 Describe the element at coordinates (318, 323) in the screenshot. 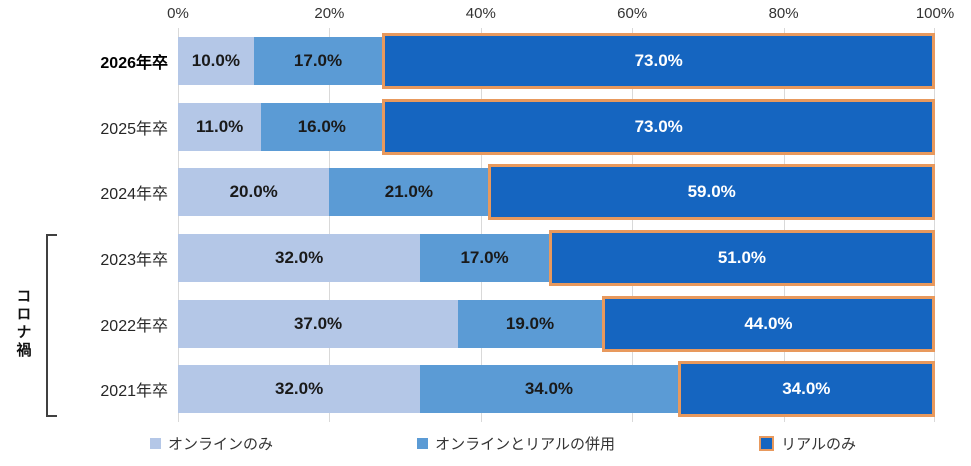

I see `bar-segment: 37.0%` at that location.